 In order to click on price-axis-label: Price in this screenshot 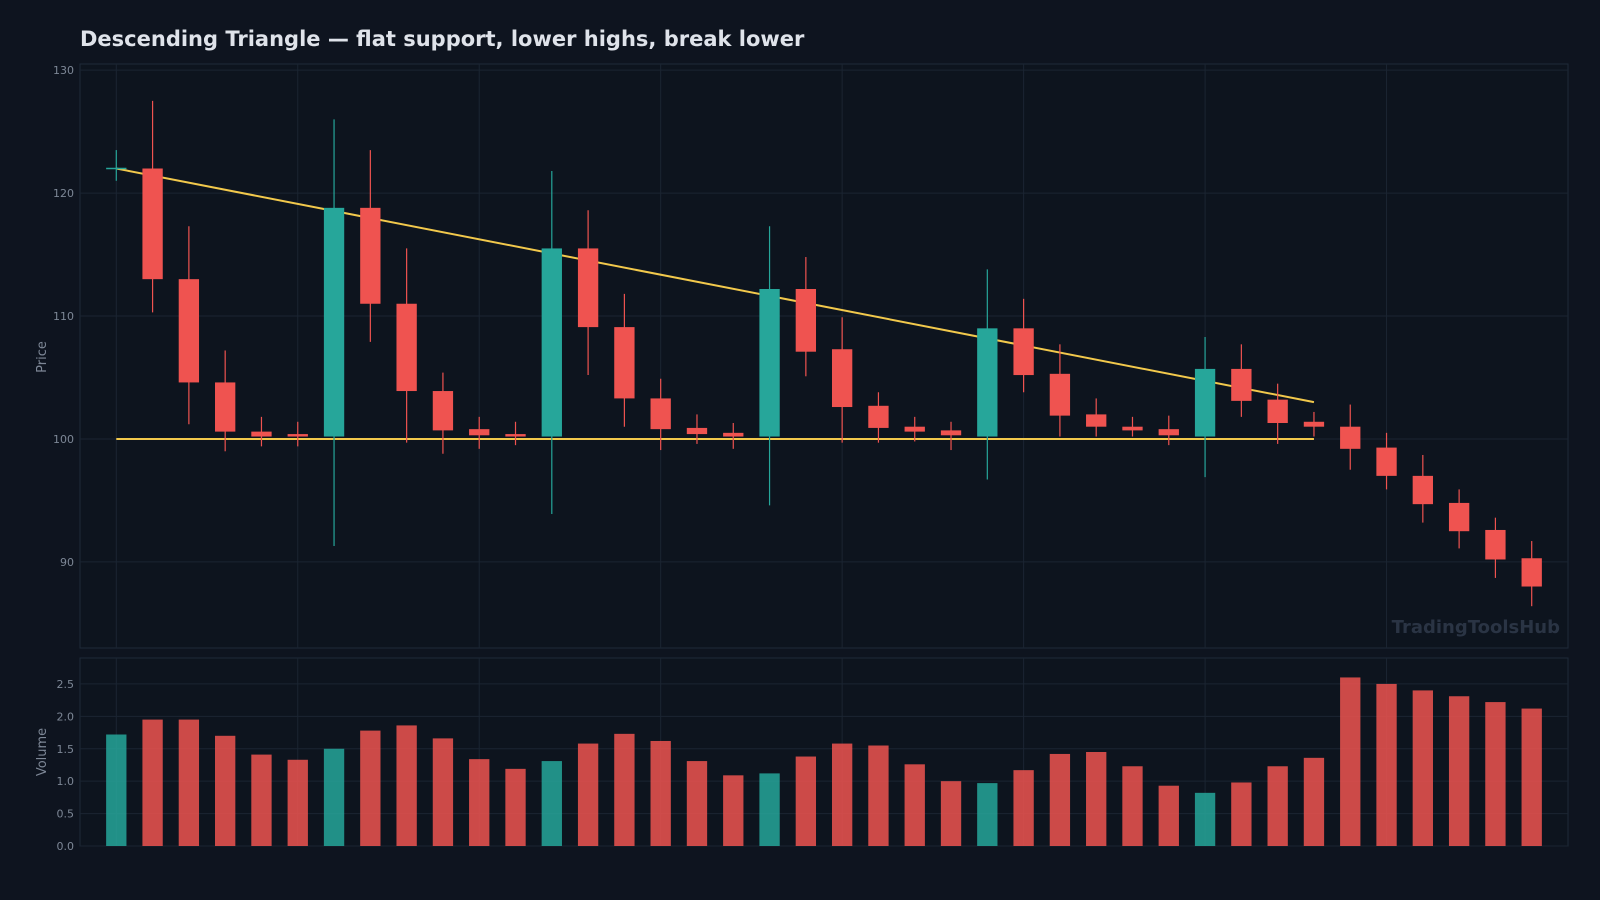, I will do `click(42, 357)`.